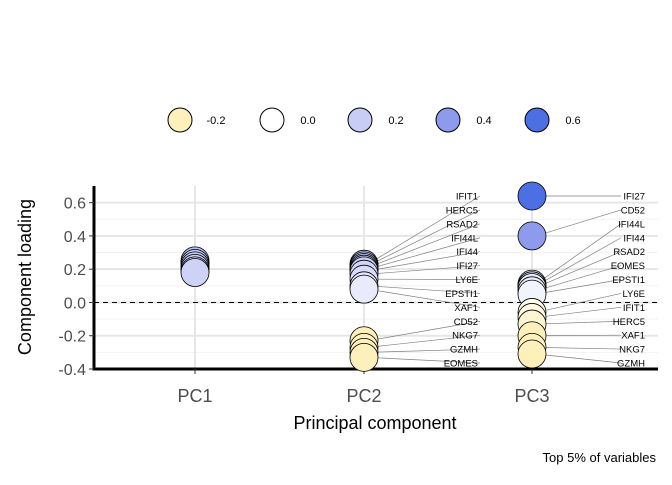  I want to click on y-tick-label: 0.4, so click(75, 237).